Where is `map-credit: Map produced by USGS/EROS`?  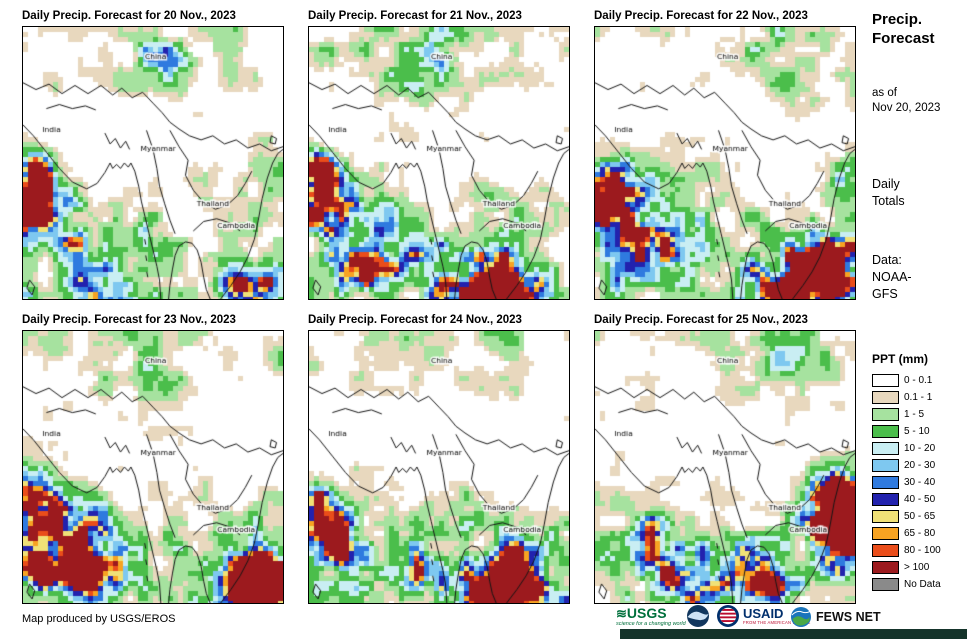
map-credit: Map produced by USGS/EROS is located at coordinates (99, 619).